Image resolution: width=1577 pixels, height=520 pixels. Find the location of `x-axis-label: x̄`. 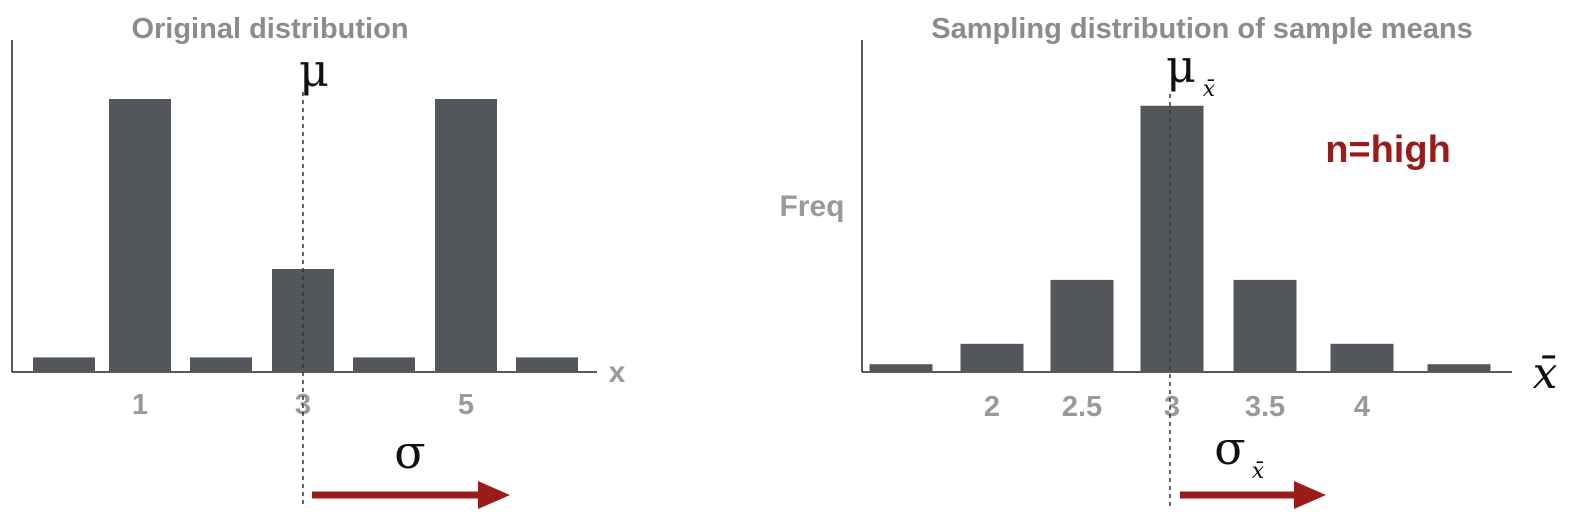

x-axis-label: x̄ is located at coordinates (1545, 373).